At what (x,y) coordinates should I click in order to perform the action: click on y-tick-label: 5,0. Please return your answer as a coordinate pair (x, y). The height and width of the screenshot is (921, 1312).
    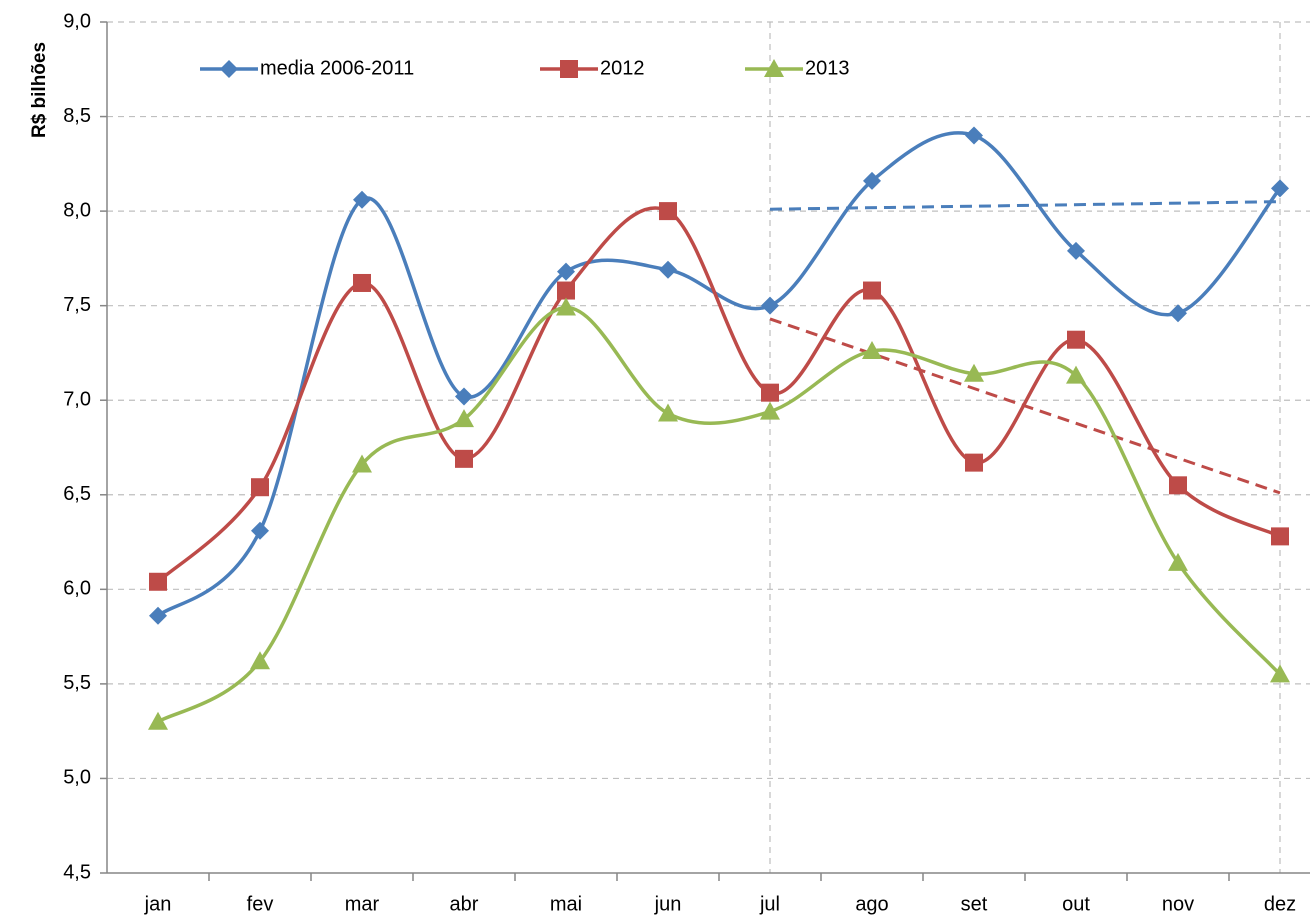
    Looking at the image, I should click on (77, 778).